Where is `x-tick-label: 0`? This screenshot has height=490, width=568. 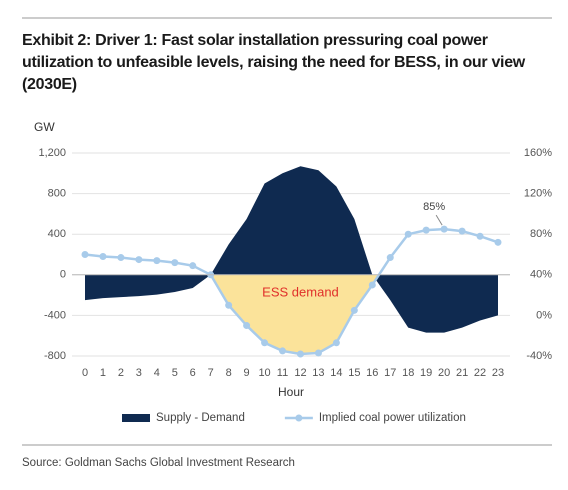 x-tick-label: 0 is located at coordinates (85, 373).